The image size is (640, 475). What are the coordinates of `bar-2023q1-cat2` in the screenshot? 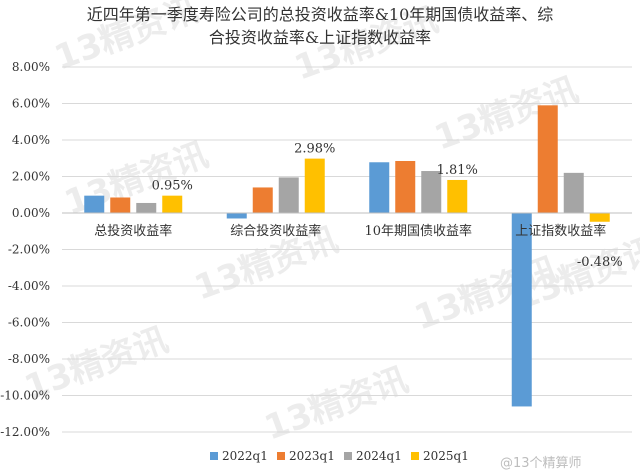 It's located at (405, 186).